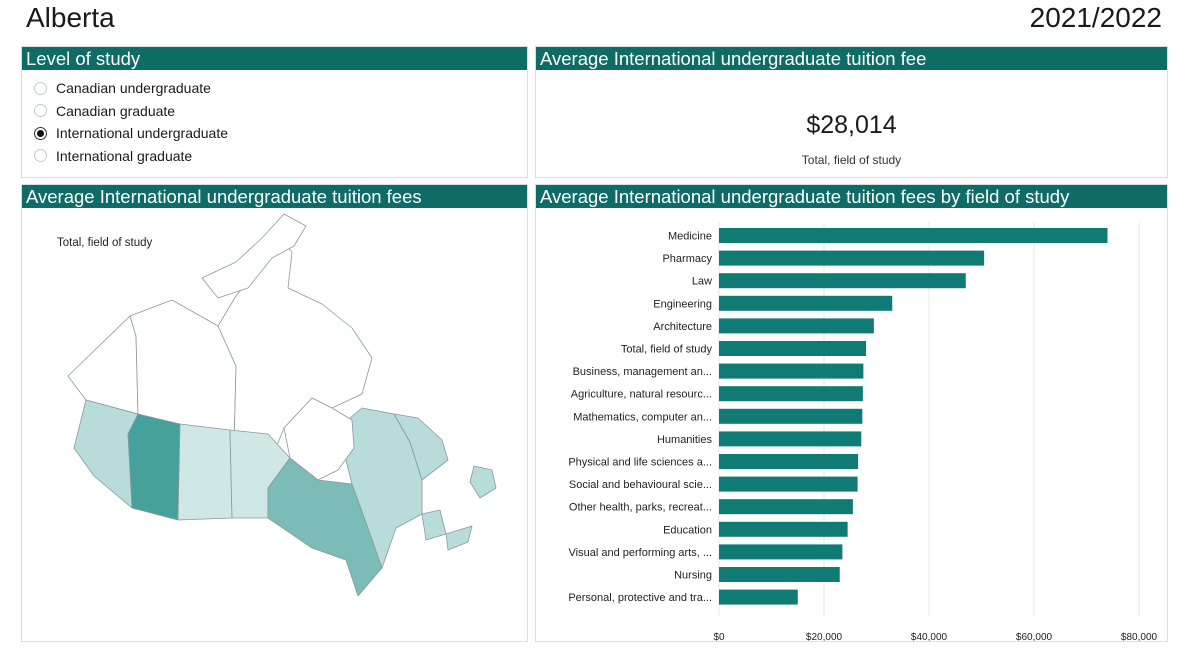 This screenshot has width=1202, height=658. I want to click on level-of-study-title: Level of study, so click(274, 58).